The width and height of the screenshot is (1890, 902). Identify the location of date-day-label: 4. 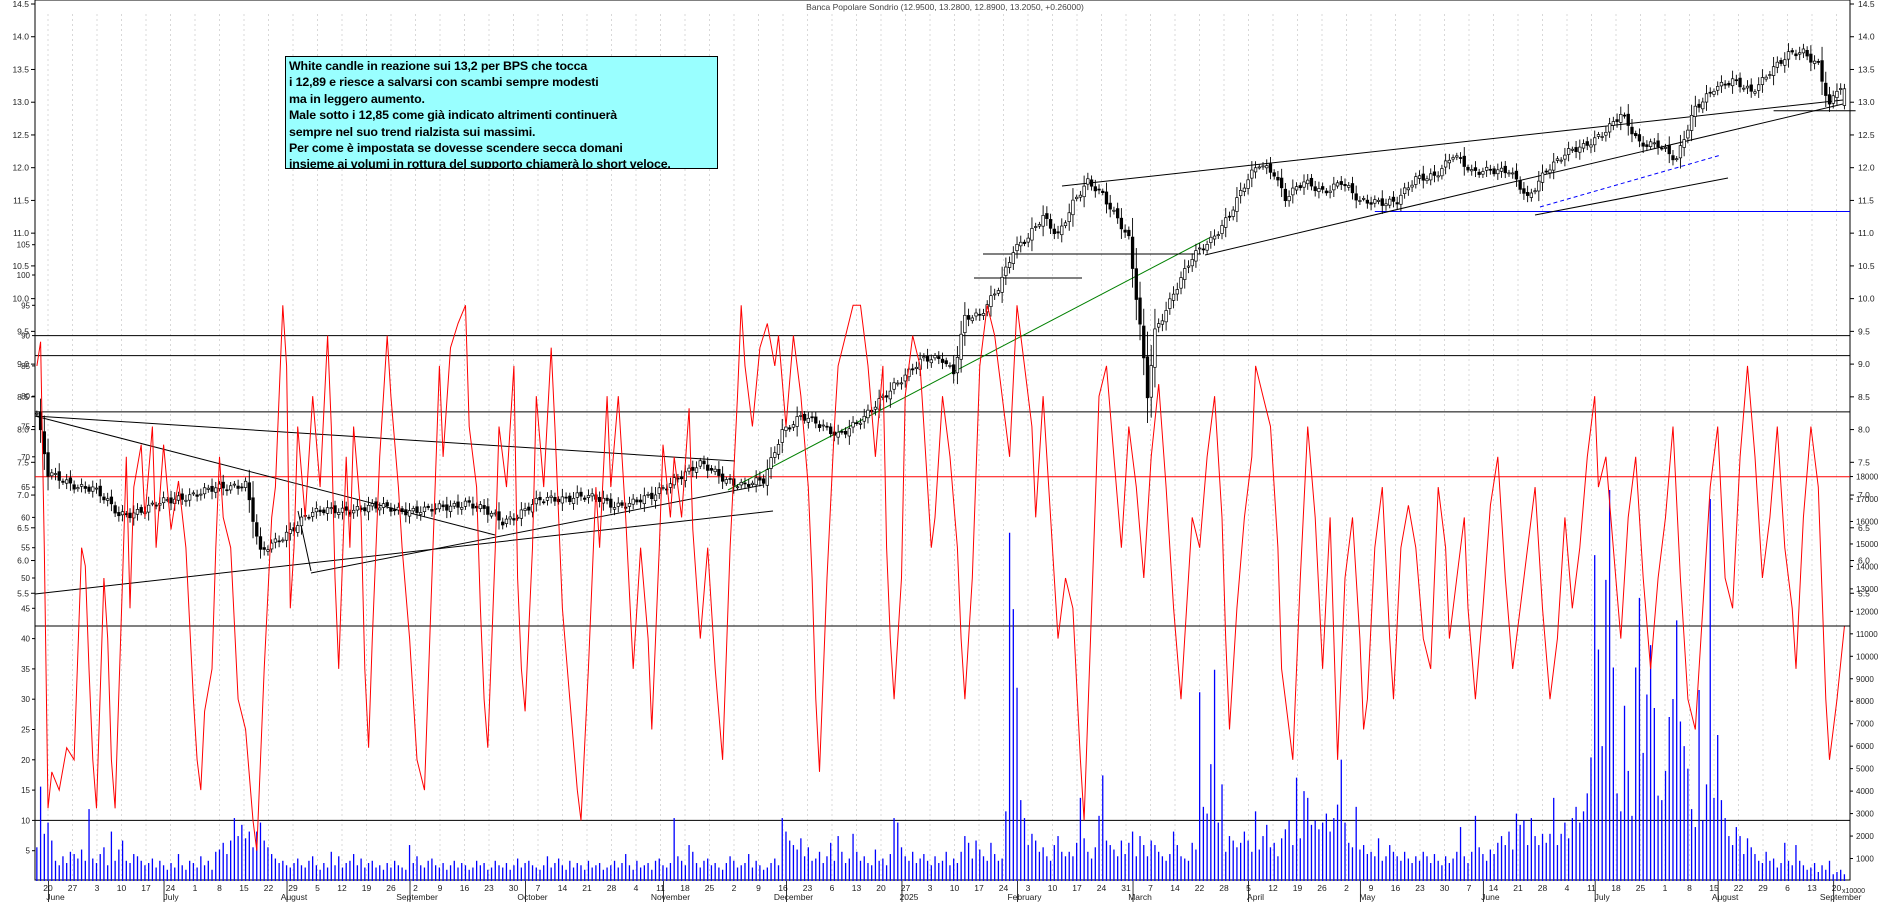
(1567, 888).